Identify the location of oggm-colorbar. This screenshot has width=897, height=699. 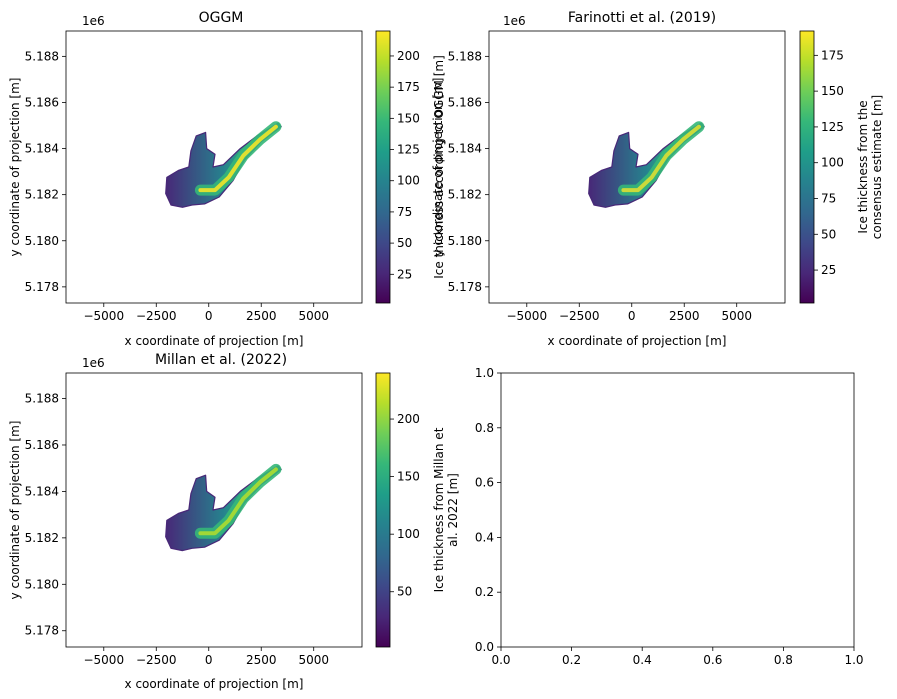
(383, 167).